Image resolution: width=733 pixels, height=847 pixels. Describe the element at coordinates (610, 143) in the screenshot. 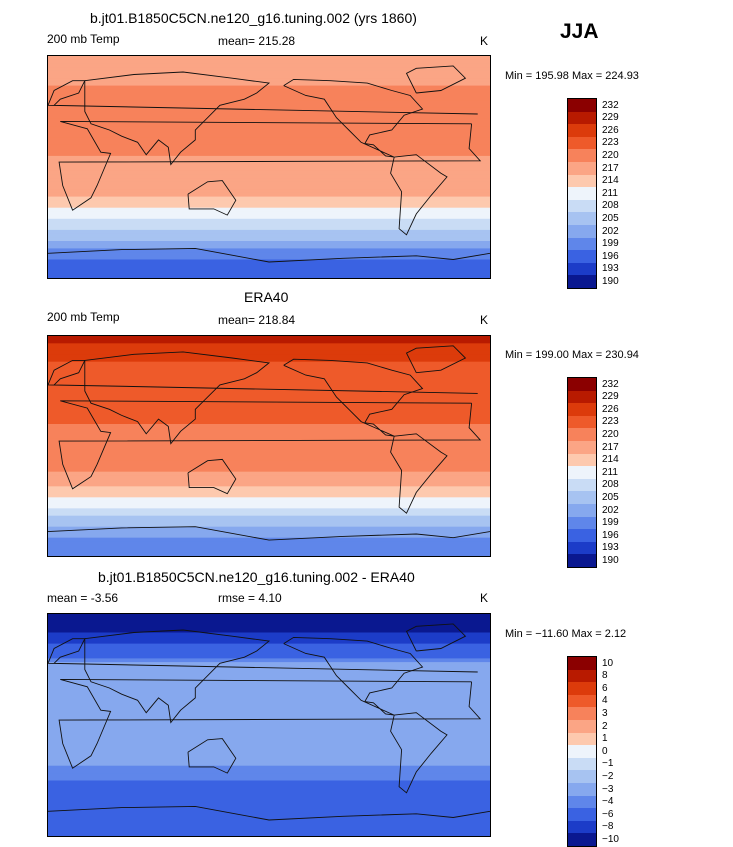

I see `colorbar-tick-label: 223` at that location.